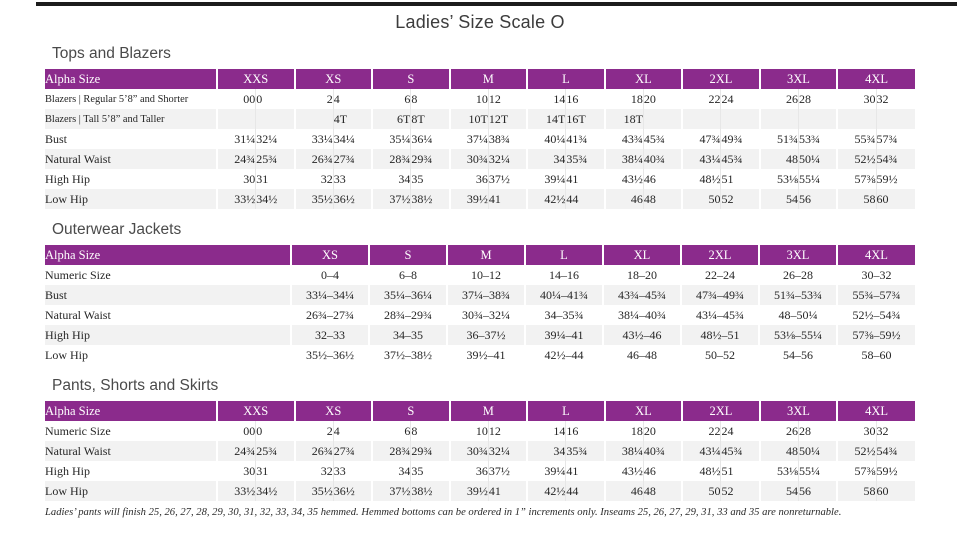  What do you see at coordinates (546, 431) in the screenshot?
I see `cell: 14` at bounding box center [546, 431].